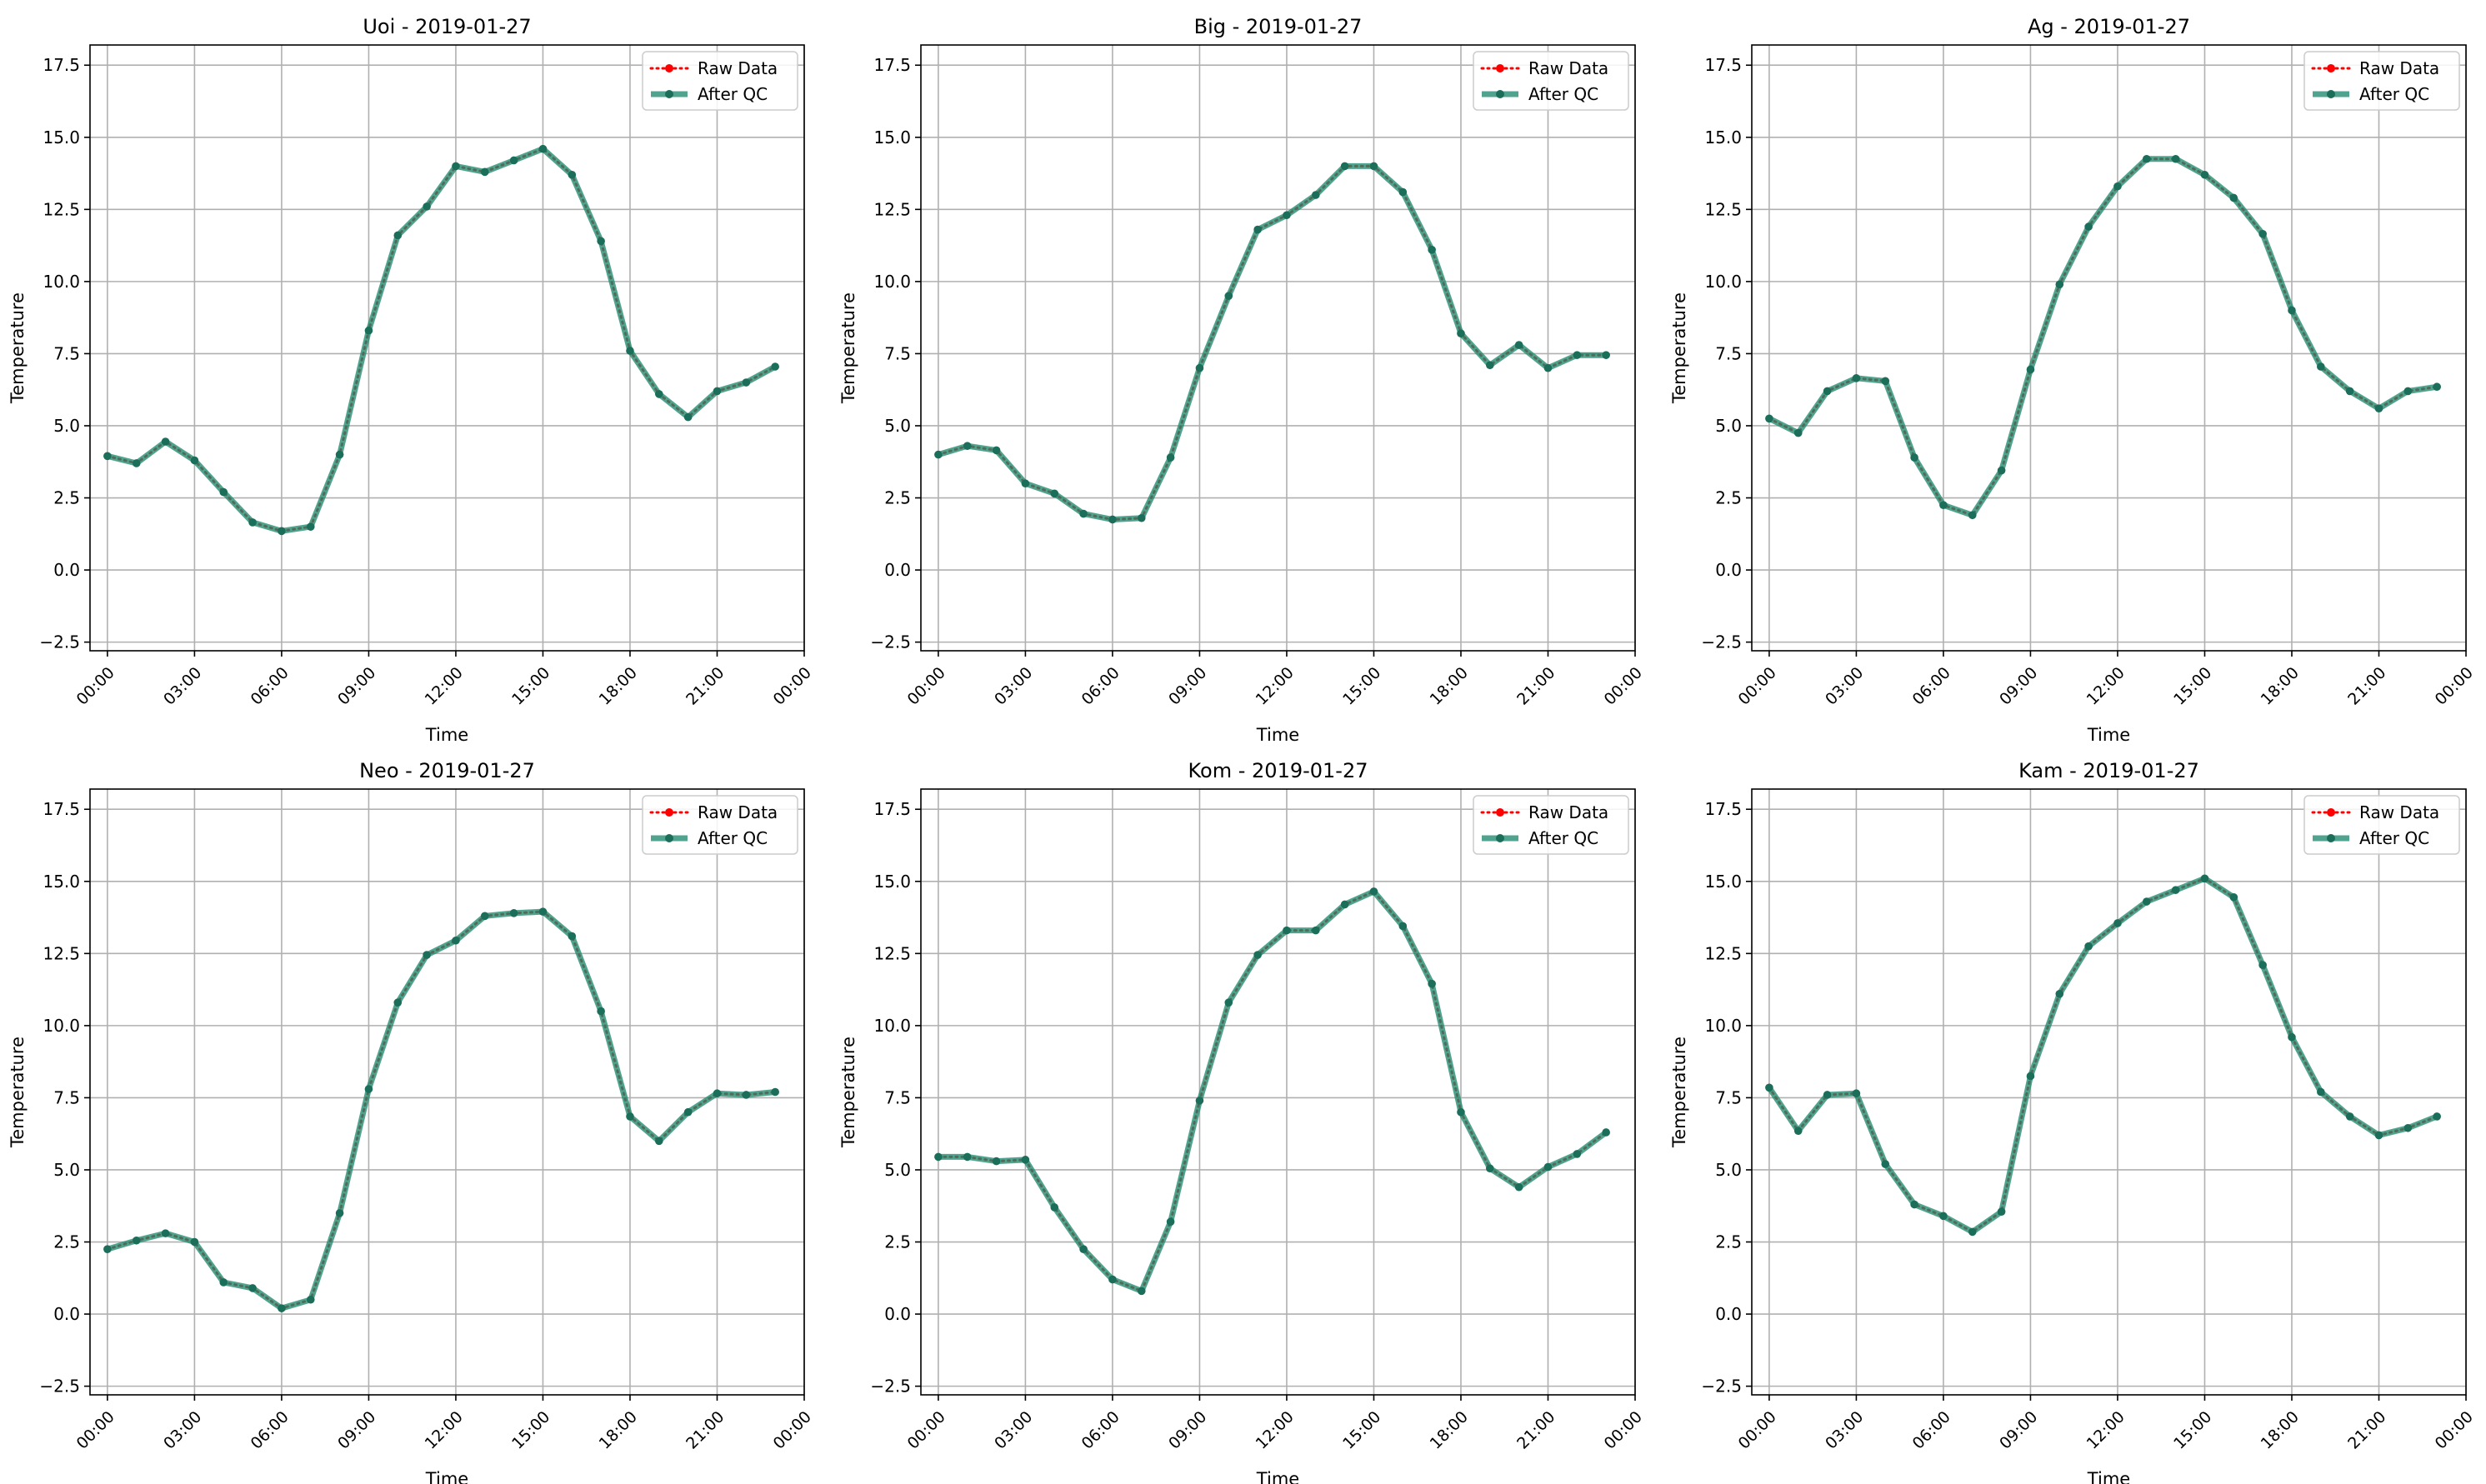 The image size is (2486, 1484). Describe the element at coordinates (61, 809) in the screenshot. I see `y-tick-label: 17.5` at that location.